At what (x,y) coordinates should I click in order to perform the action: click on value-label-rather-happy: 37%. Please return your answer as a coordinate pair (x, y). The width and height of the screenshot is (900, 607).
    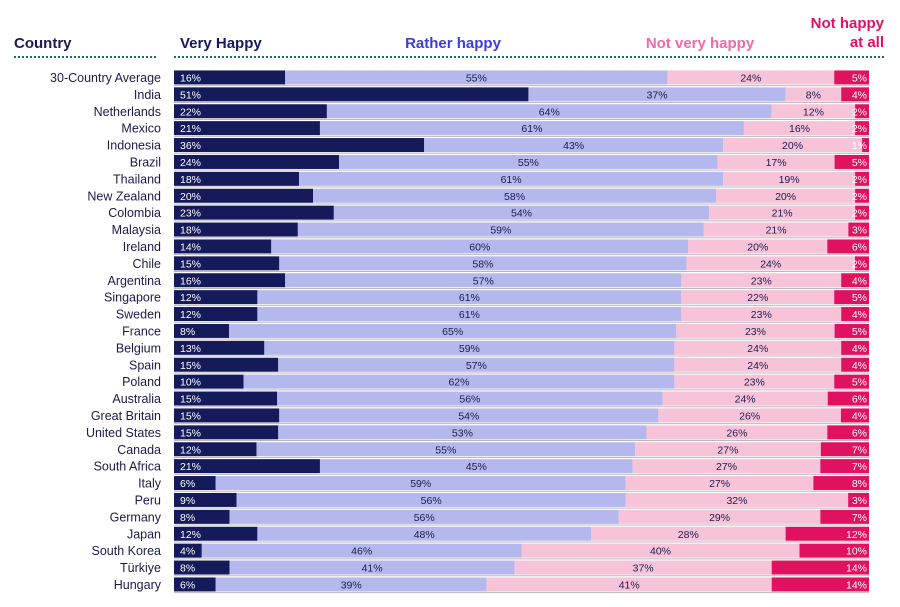
    Looking at the image, I should click on (657, 95).